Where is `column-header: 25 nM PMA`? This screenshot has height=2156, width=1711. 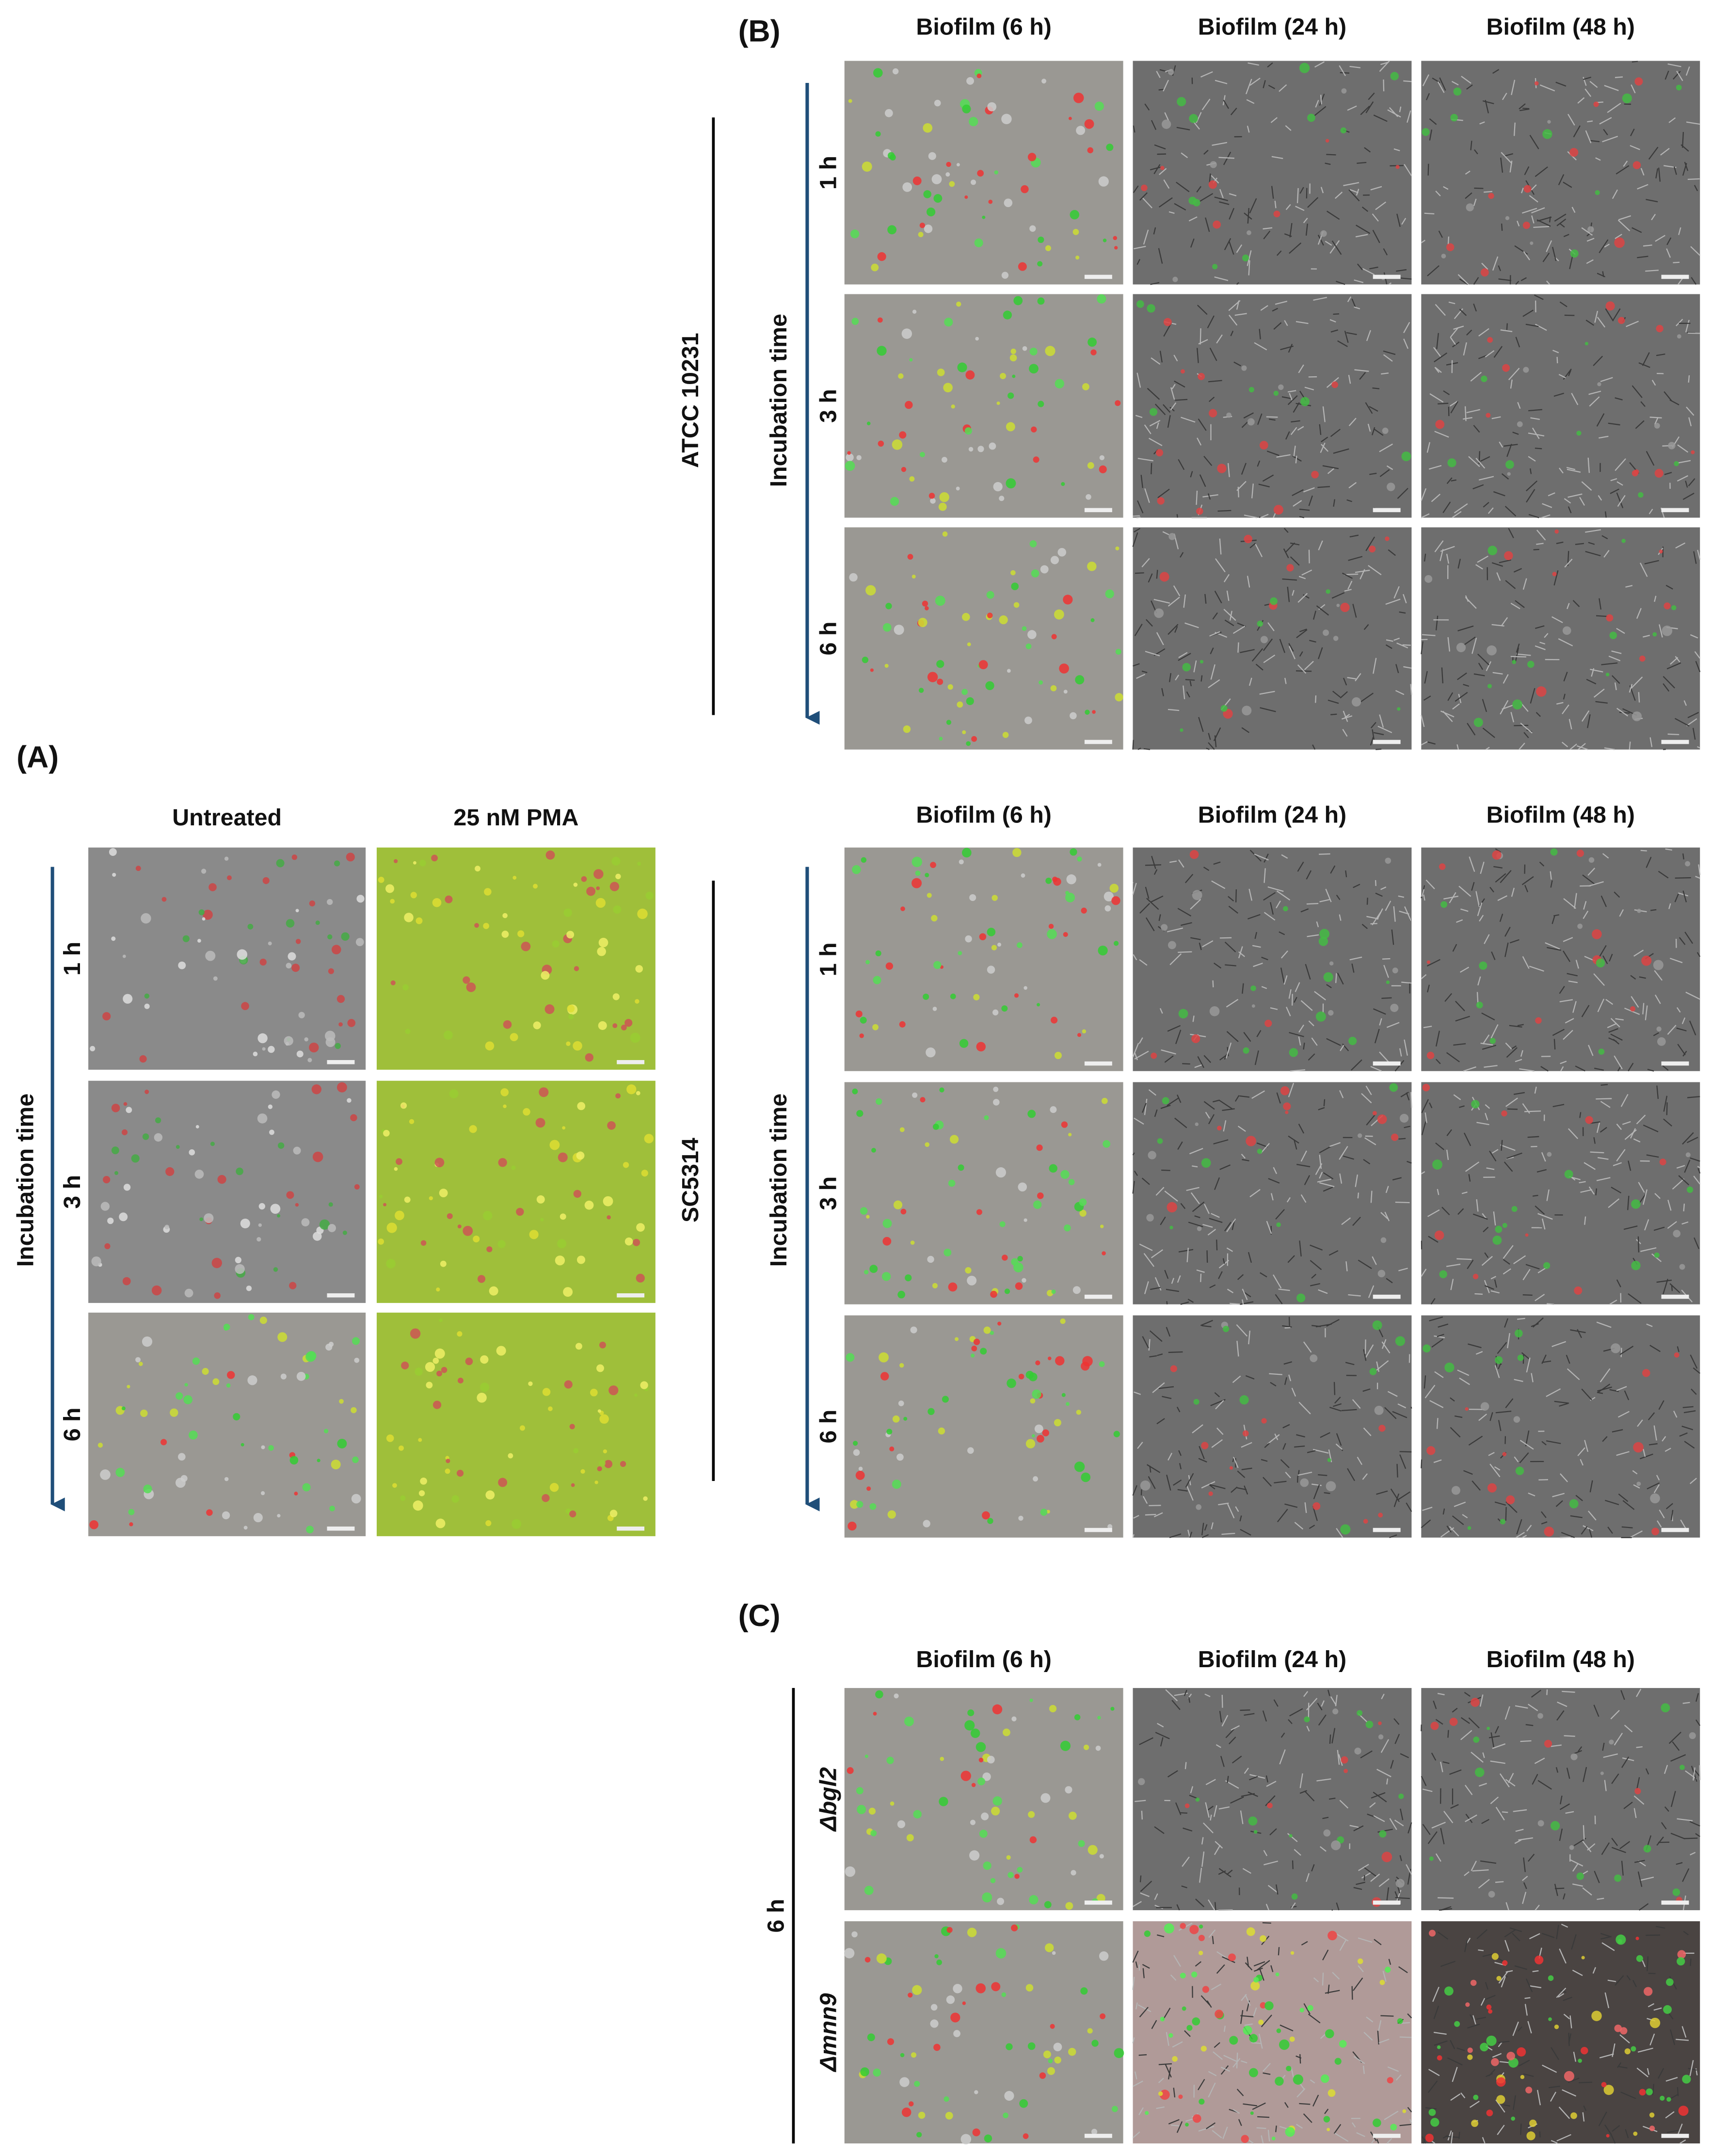
column-header: 25 nM PMA is located at coordinates (515, 817).